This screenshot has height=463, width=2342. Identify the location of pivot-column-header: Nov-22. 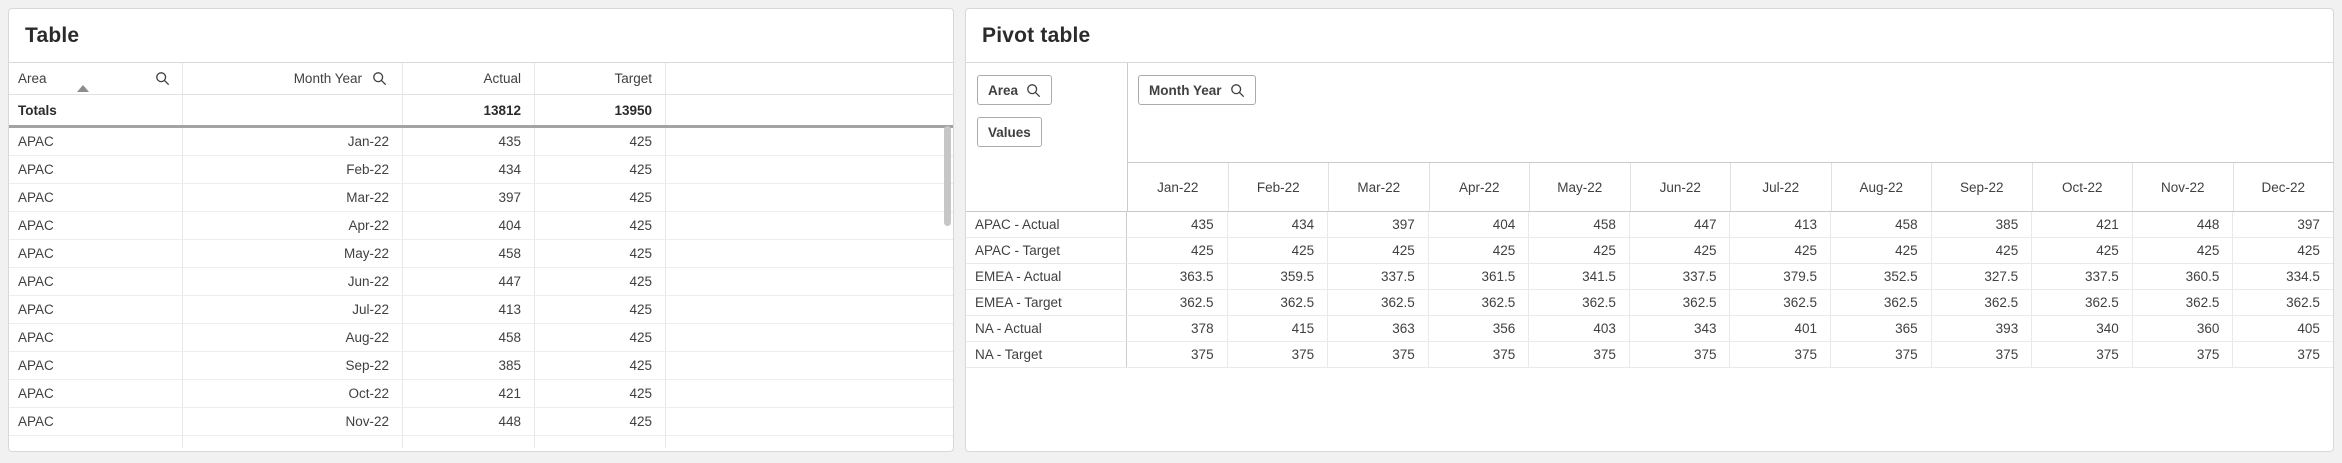
(2182, 187).